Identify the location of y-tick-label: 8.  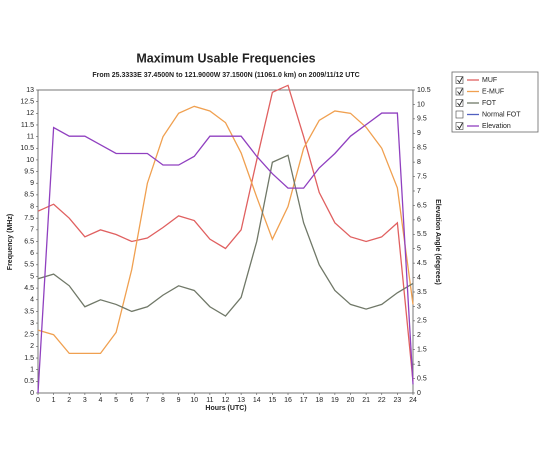
(32, 206).